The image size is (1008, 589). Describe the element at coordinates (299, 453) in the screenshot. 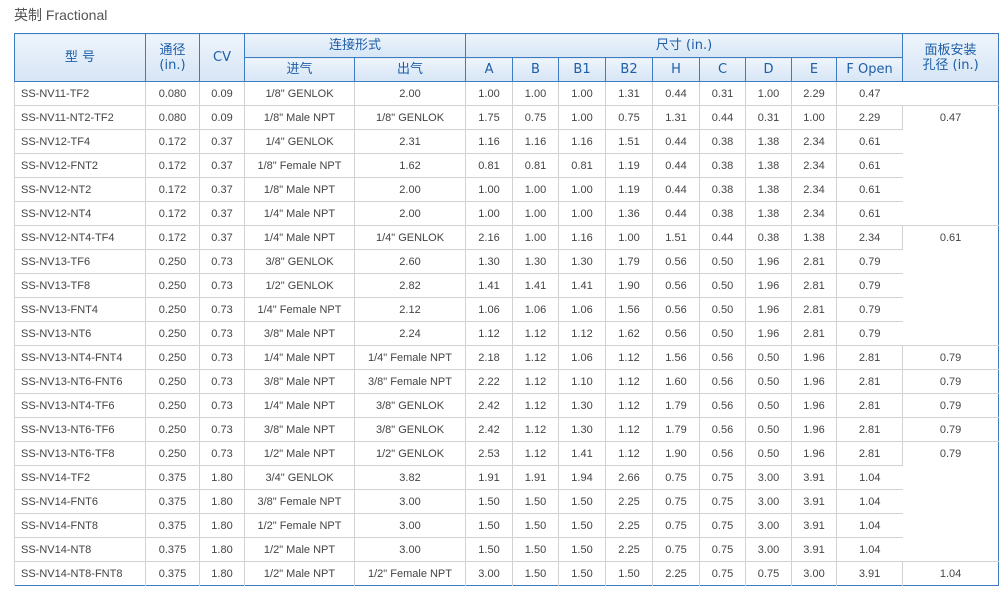

I see `table-cell: 1/2" Male NPT` at that location.